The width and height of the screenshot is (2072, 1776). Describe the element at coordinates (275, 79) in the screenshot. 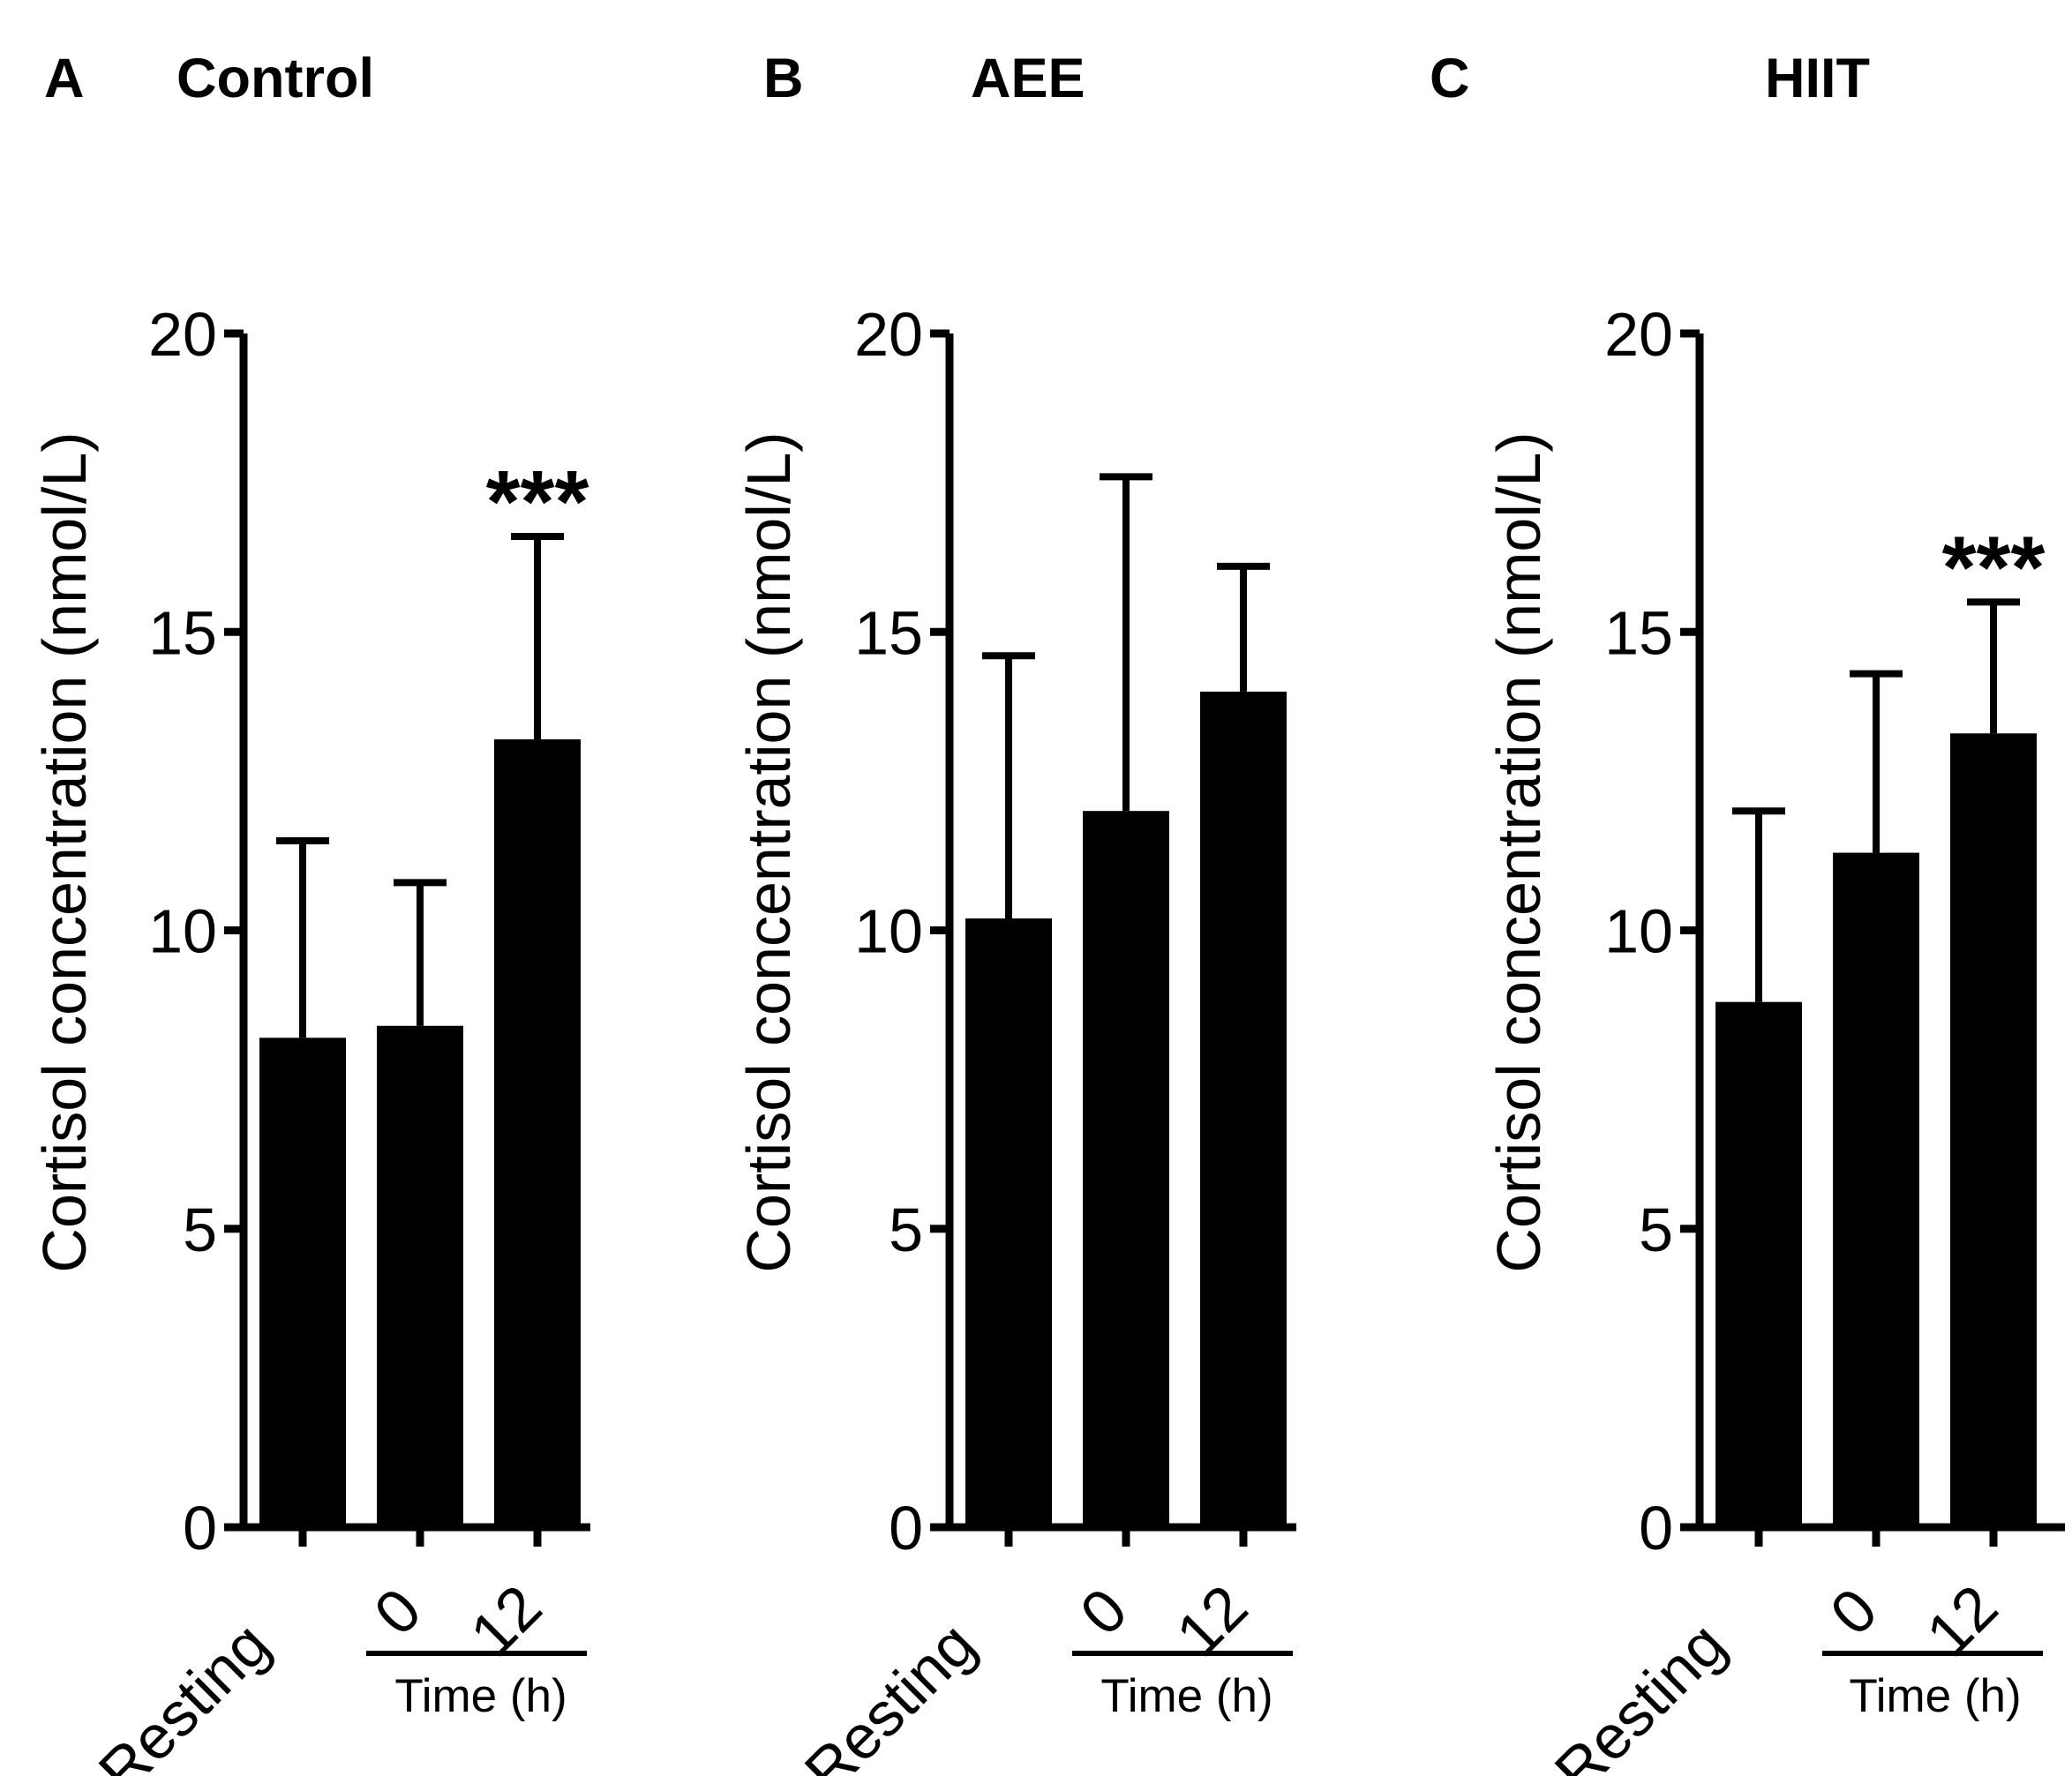

I see `panel-title: Control` at that location.